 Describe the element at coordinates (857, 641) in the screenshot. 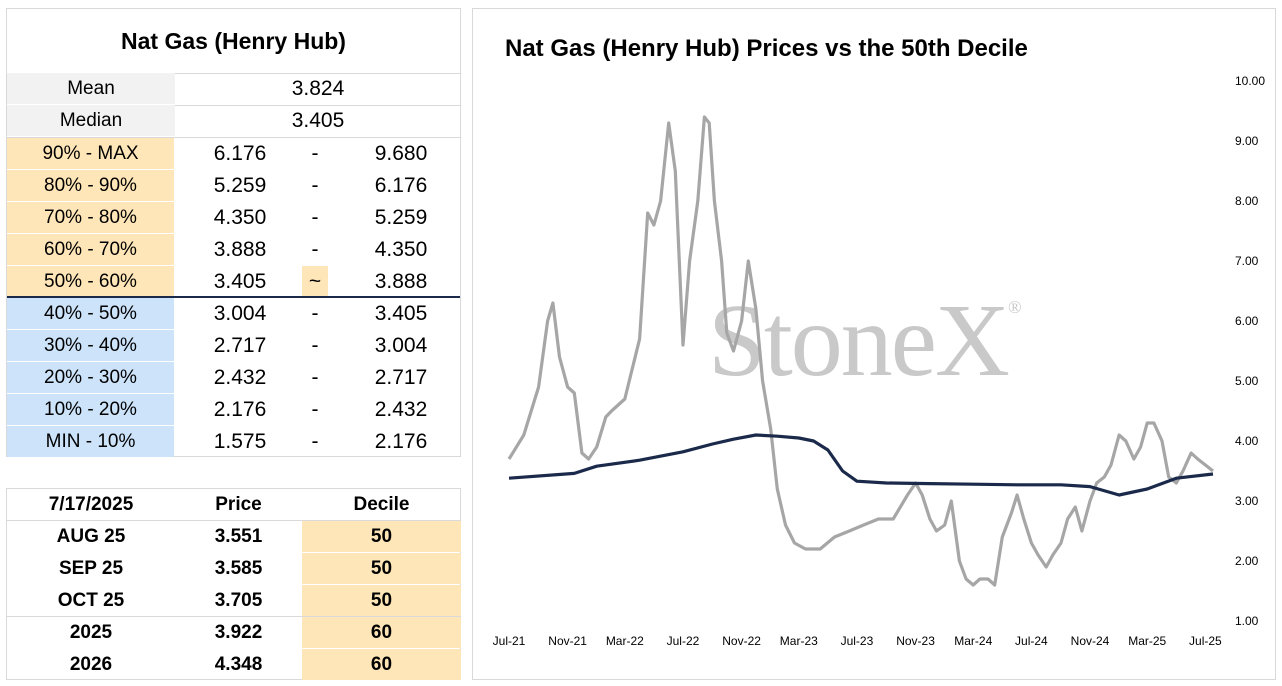

I see `x-tick-label: Jul-23` at that location.